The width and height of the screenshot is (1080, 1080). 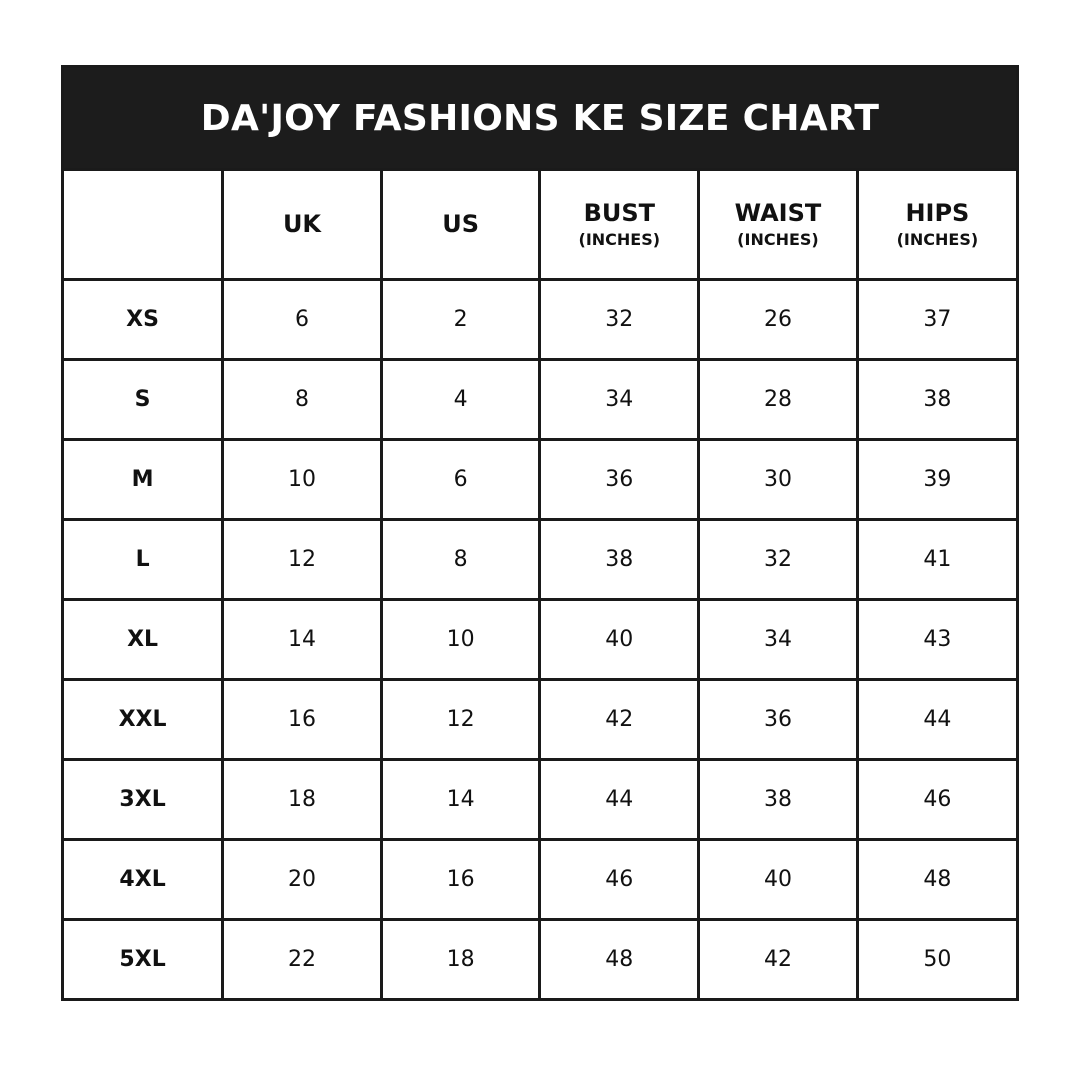 What do you see at coordinates (619, 212) in the screenshot?
I see `column-label: BUST` at bounding box center [619, 212].